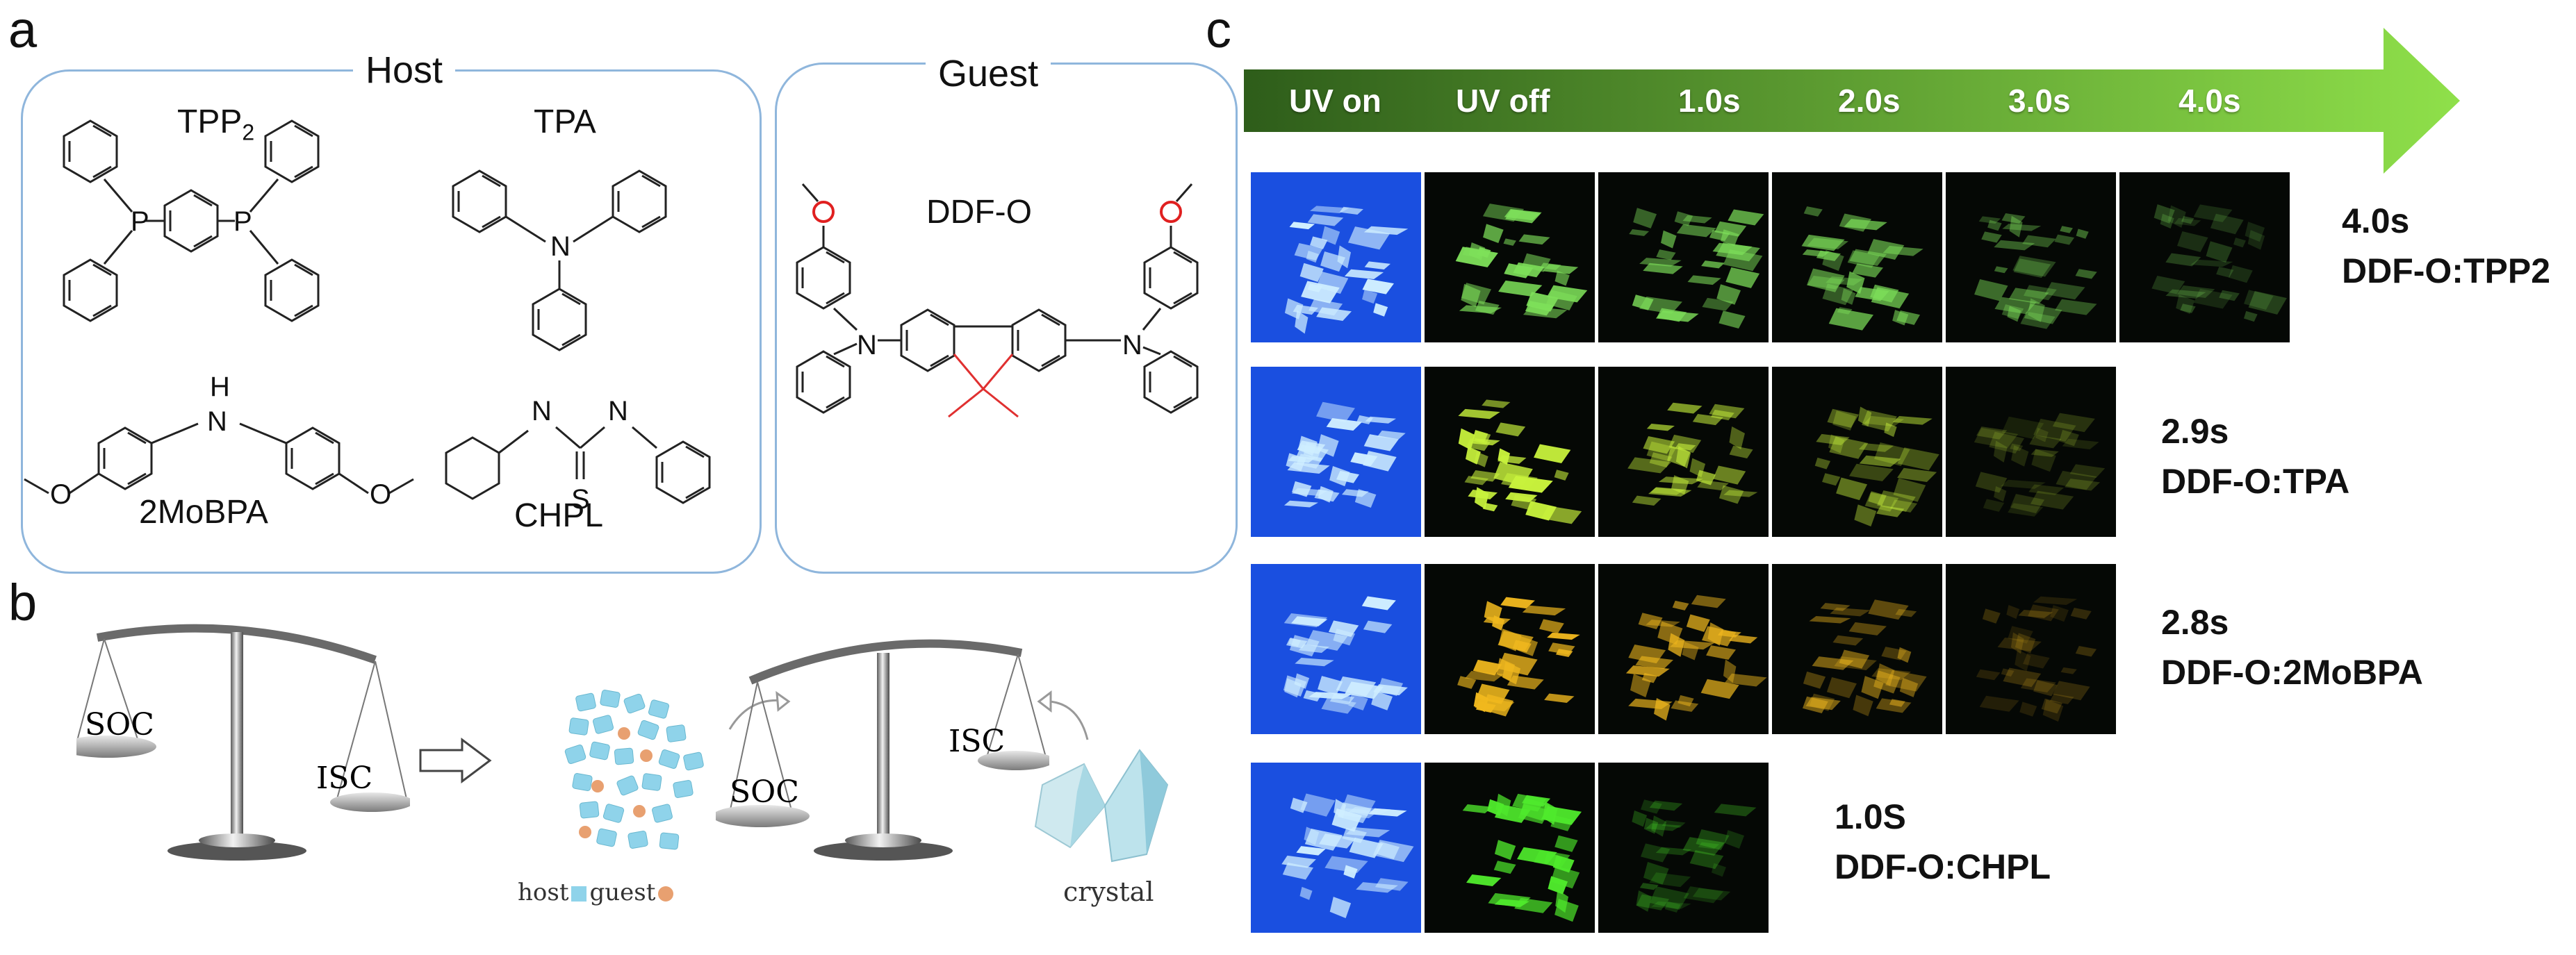 The height and width of the screenshot is (955, 2576). Describe the element at coordinates (543, 892) in the screenshot. I see `host-legend-label: host` at that location.